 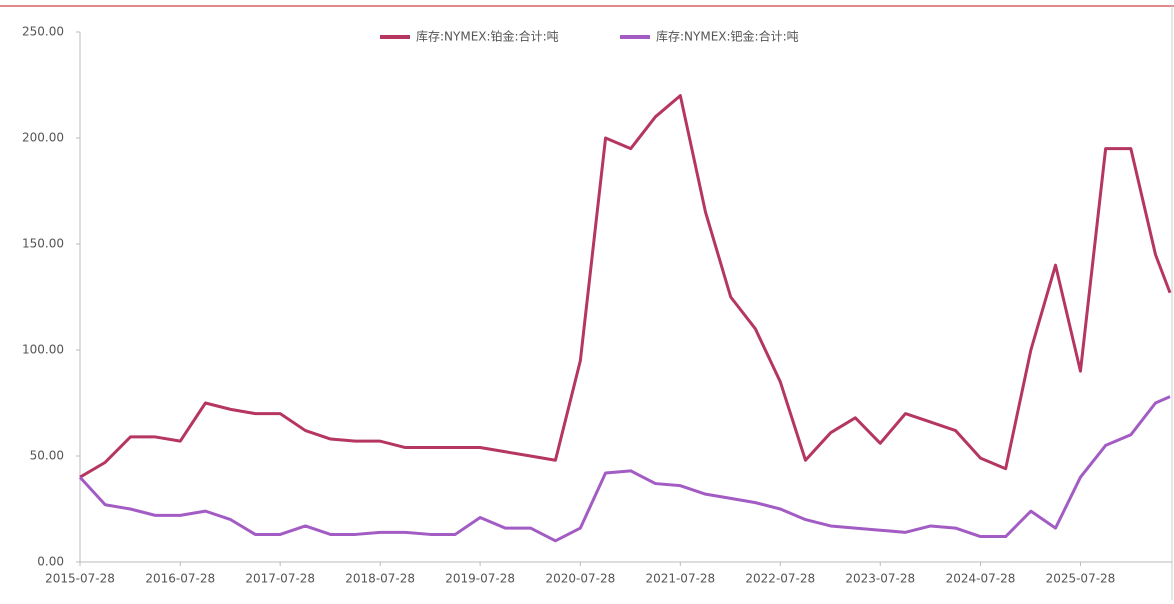 I want to click on x-tick-label: 2015-07-28, so click(x=80, y=579).